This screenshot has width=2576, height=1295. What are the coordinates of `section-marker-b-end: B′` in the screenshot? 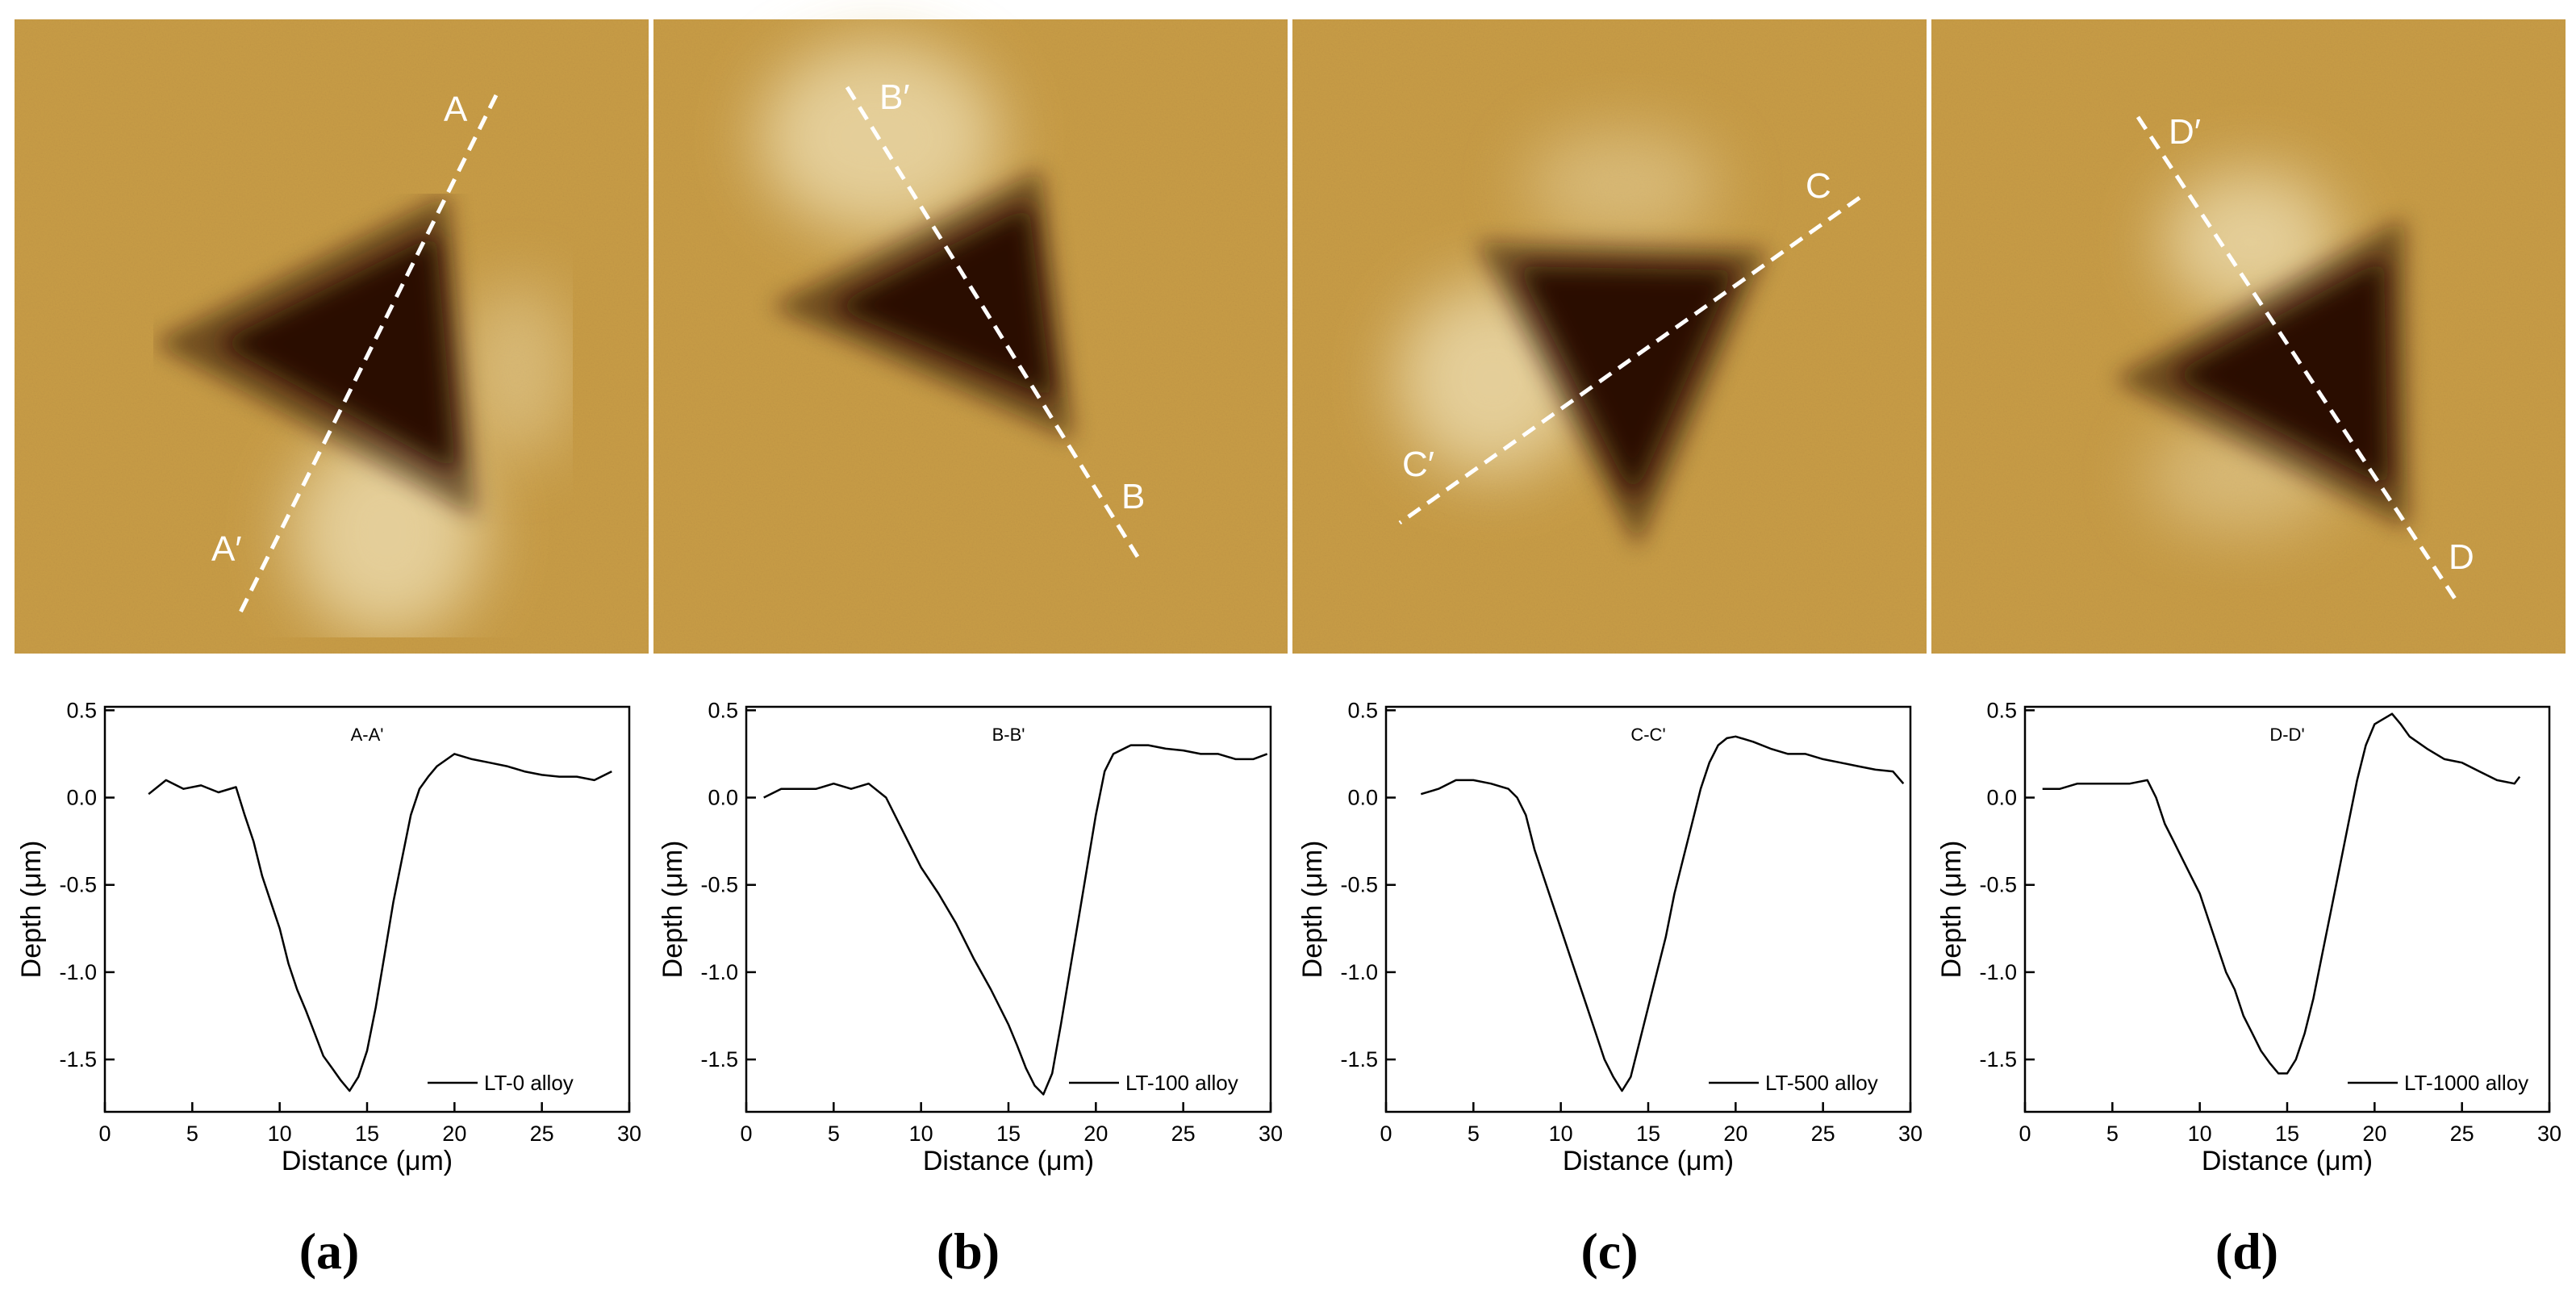 It's located at (894, 97).